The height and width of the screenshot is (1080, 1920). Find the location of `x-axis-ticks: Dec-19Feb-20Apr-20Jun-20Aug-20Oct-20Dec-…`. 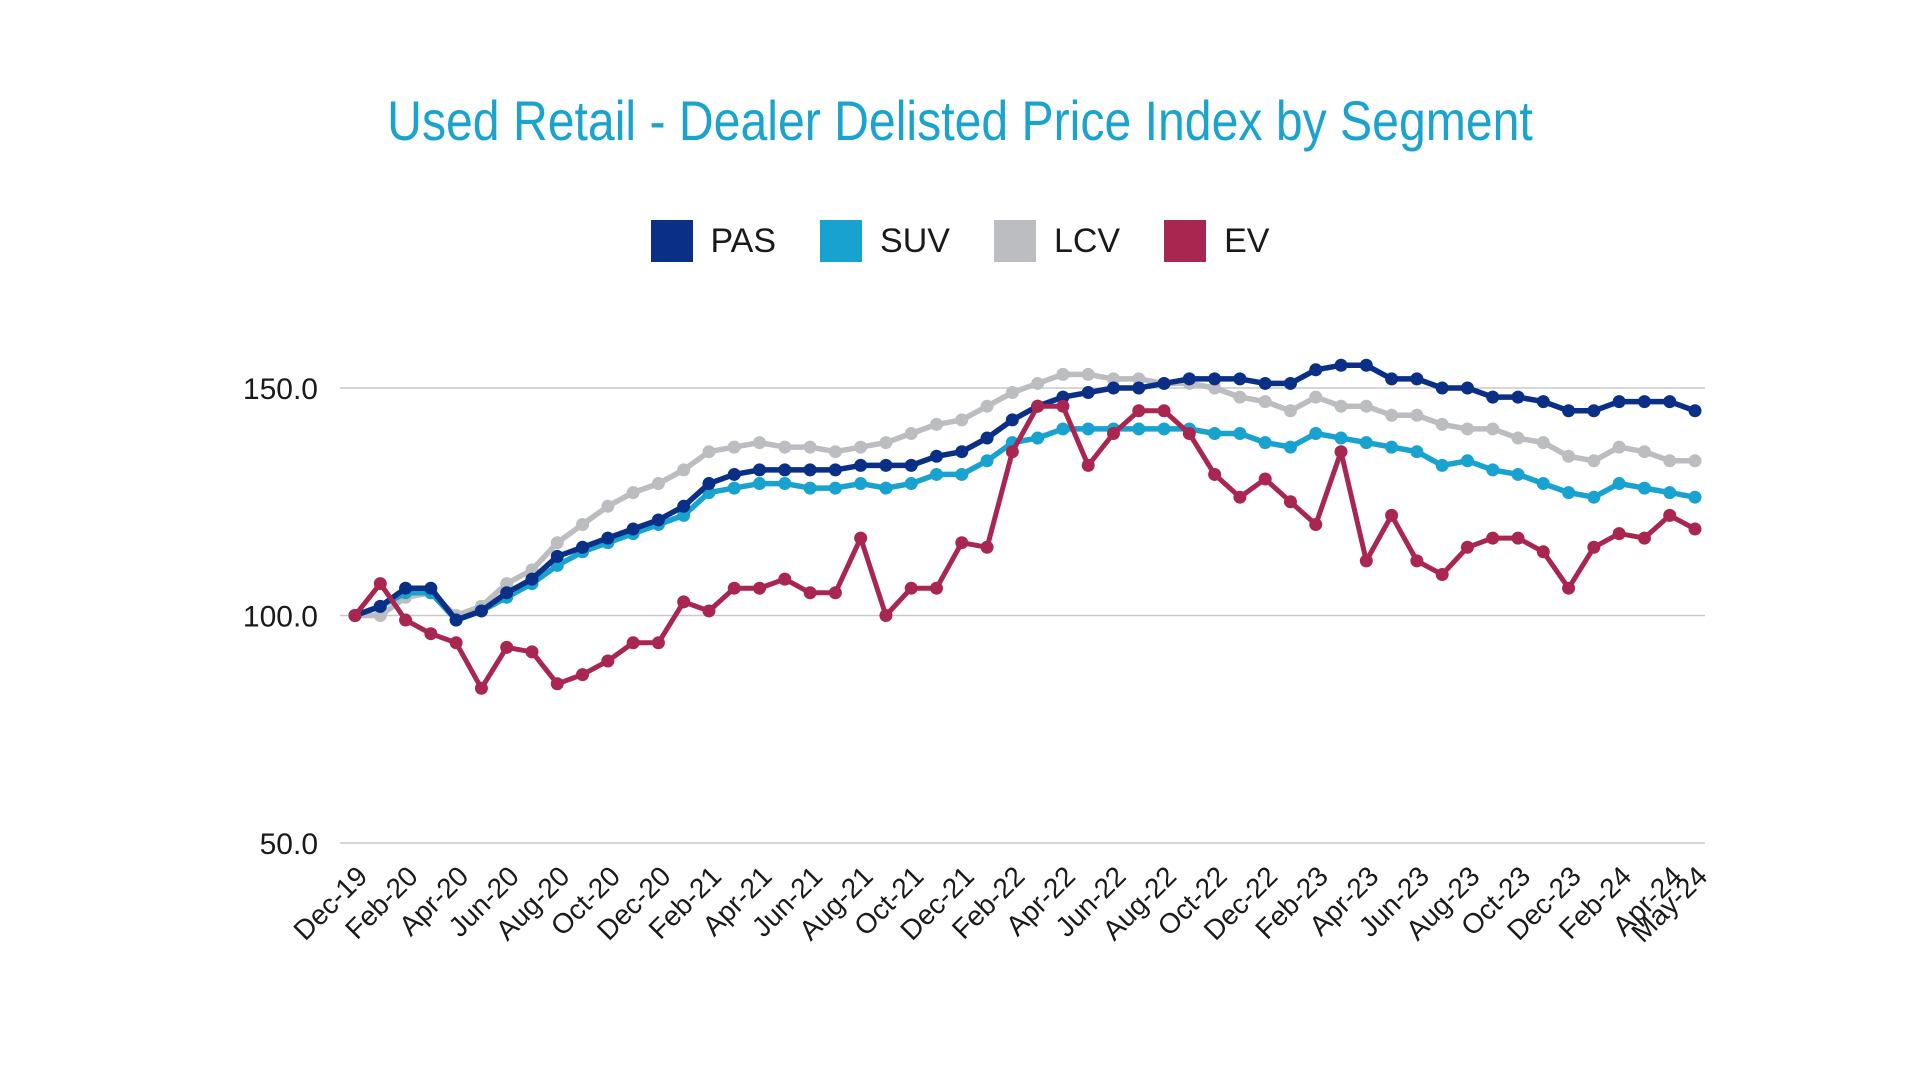

x-axis-ticks: Dec-19Feb-20Apr-20Jun-20Aug-20Oct-20Dec-… is located at coordinates (1000, 904).